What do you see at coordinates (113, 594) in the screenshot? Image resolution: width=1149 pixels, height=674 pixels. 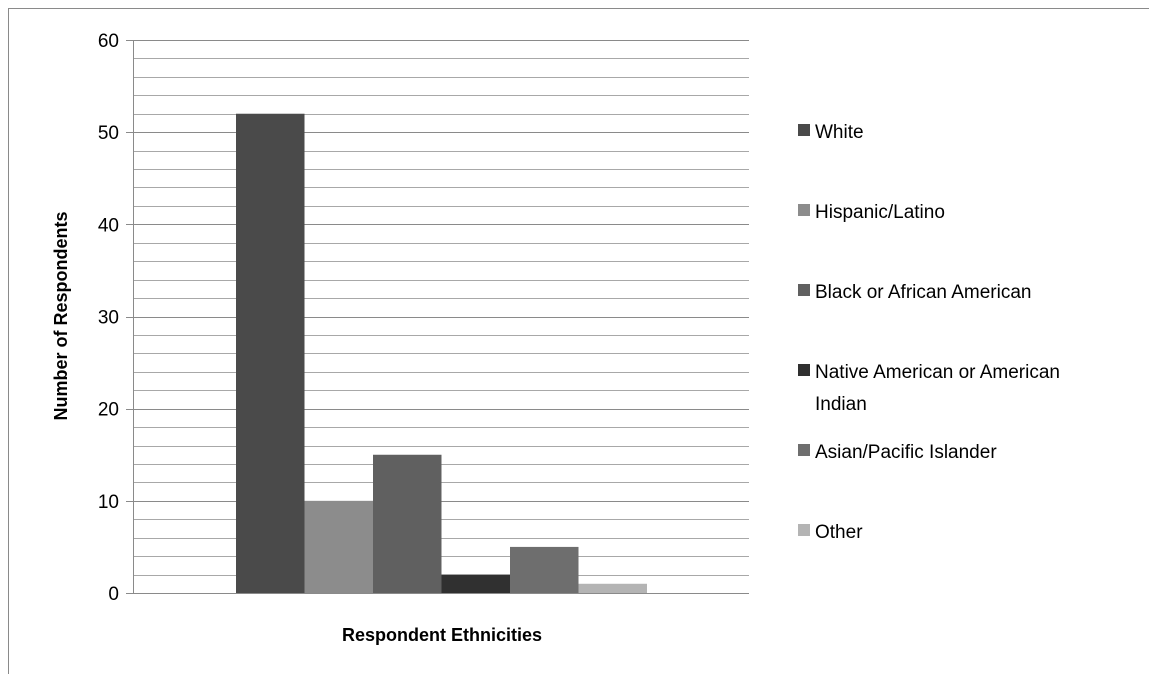 I see `y-tick-label: 0` at bounding box center [113, 594].